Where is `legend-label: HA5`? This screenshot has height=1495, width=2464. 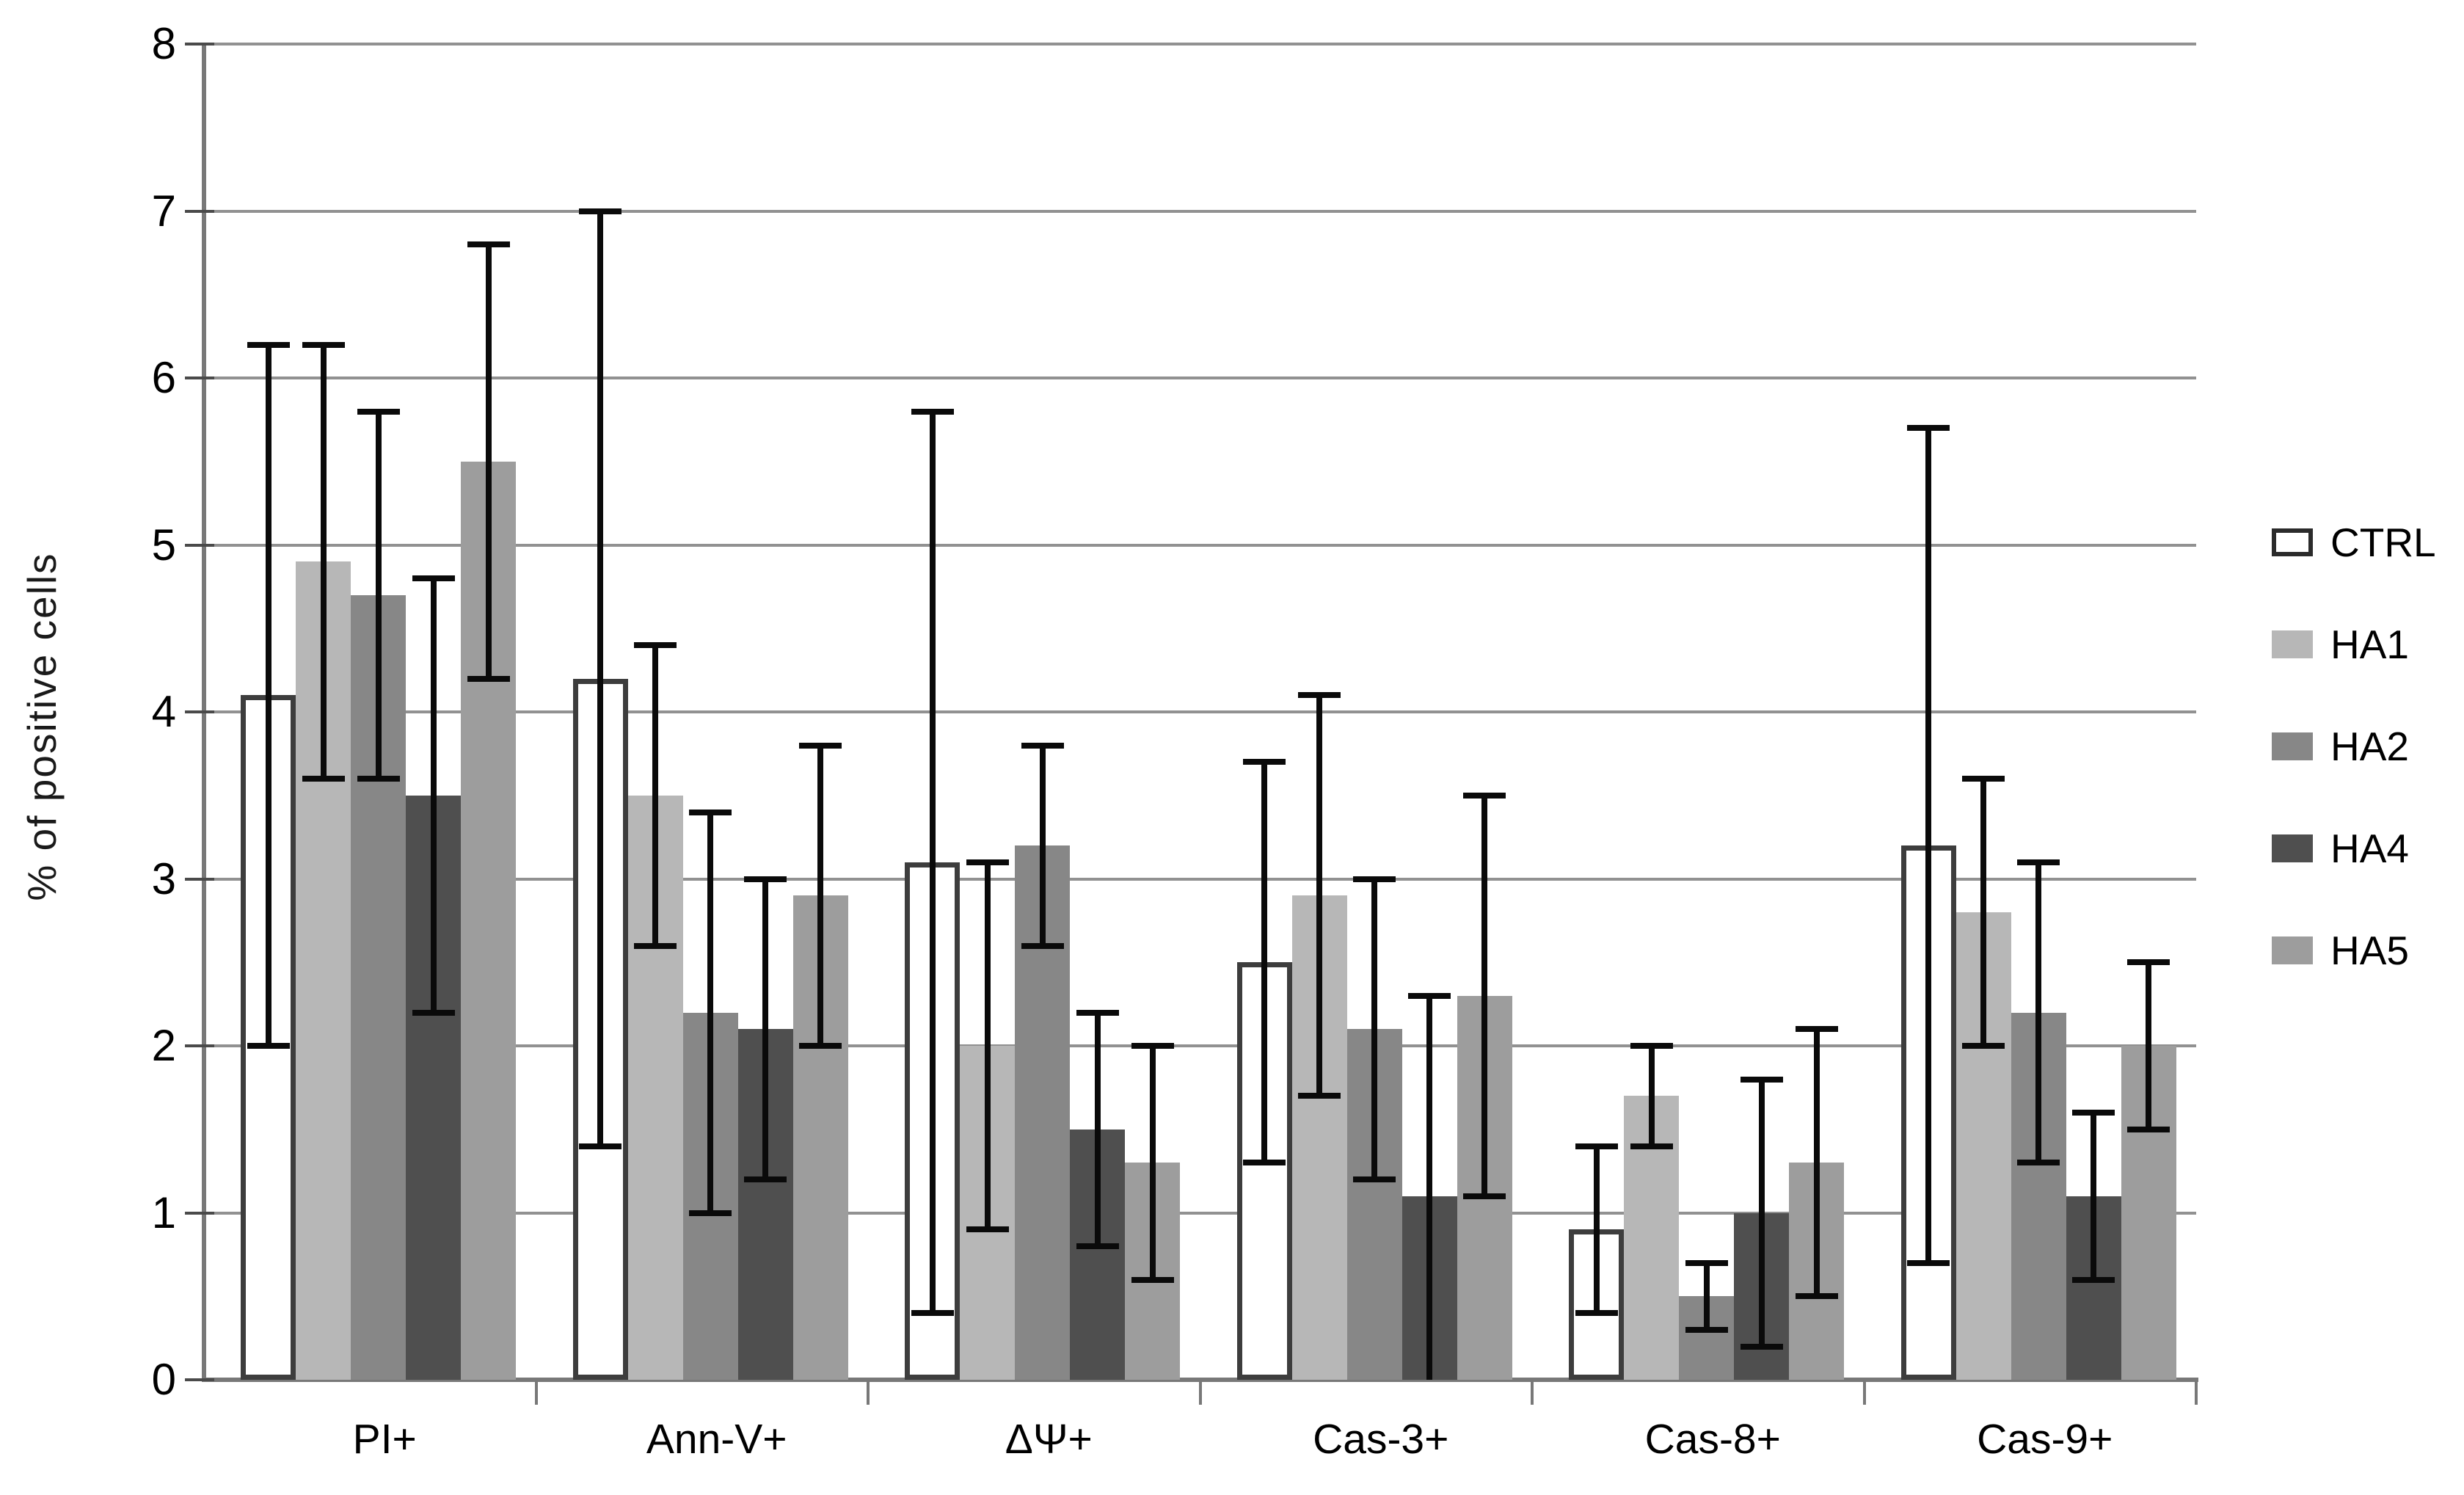 legend-label: HA5 is located at coordinates (2369, 950).